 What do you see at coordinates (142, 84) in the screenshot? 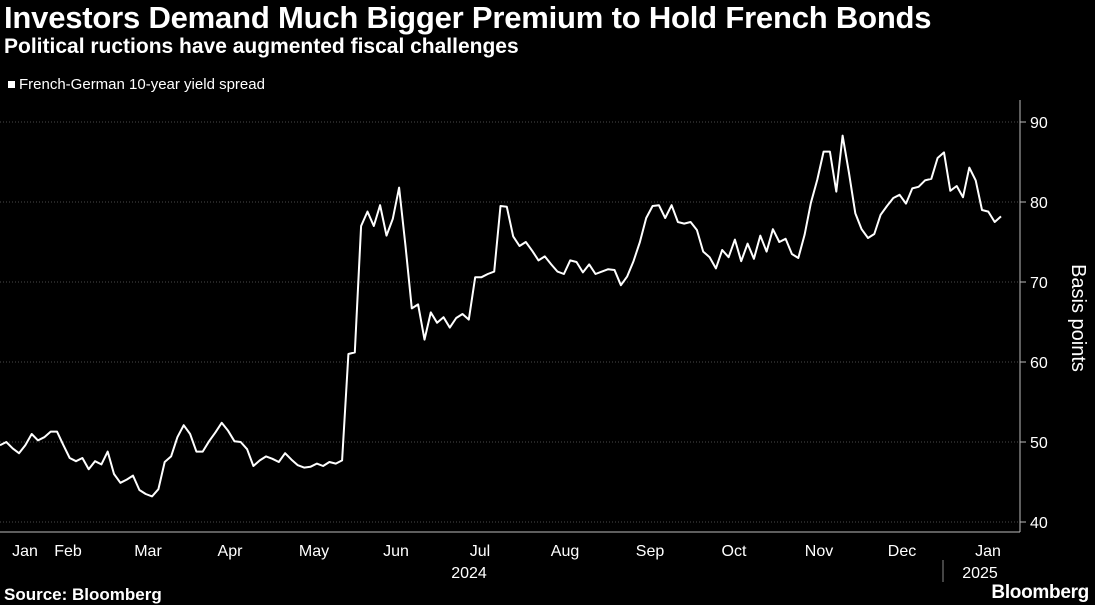
I see `legend-label: French-German 10-year yield spread` at bounding box center [142, 84].